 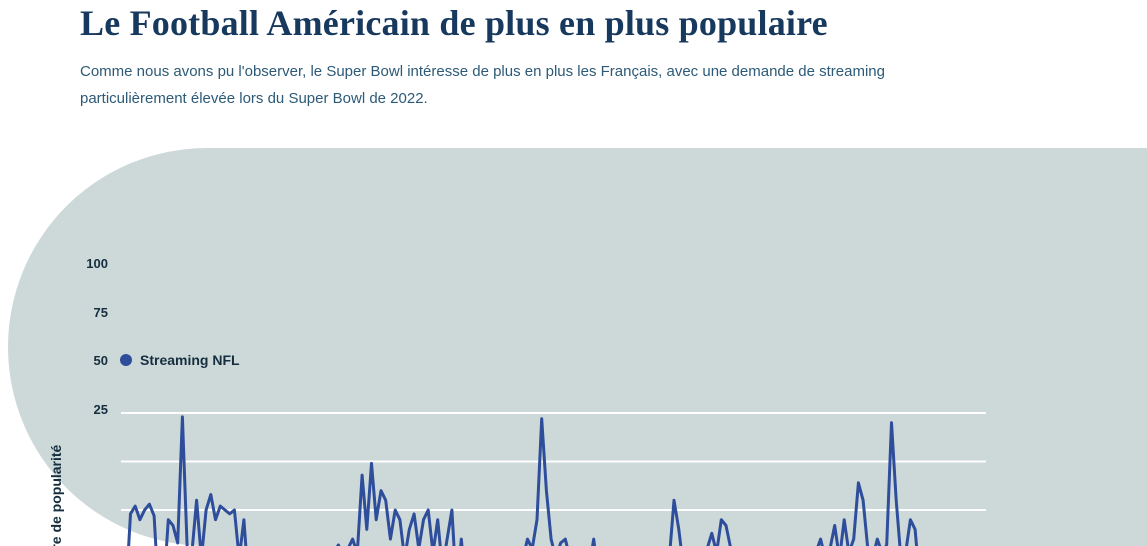 I want to click on y-axis-title: Score de popularité, so click(x=56, y=495).